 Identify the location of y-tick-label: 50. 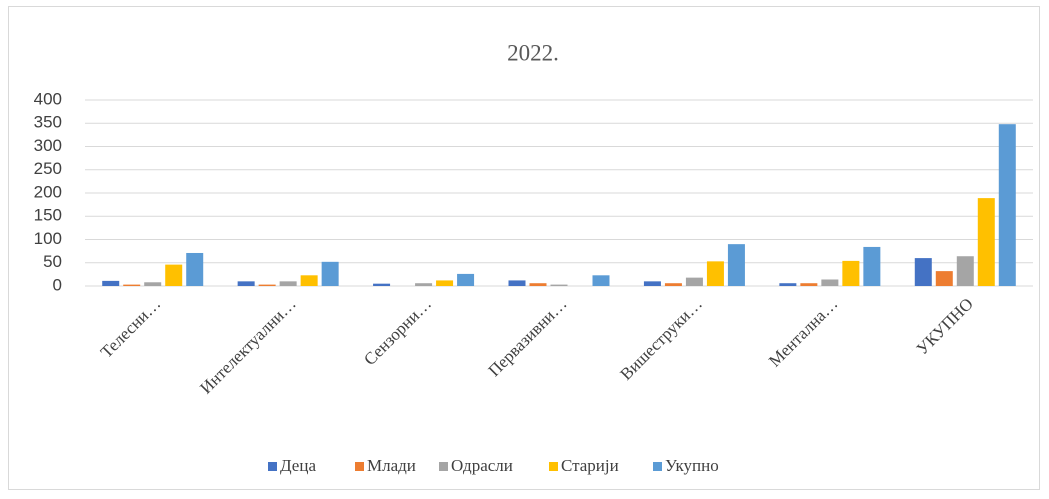
(52, 261).